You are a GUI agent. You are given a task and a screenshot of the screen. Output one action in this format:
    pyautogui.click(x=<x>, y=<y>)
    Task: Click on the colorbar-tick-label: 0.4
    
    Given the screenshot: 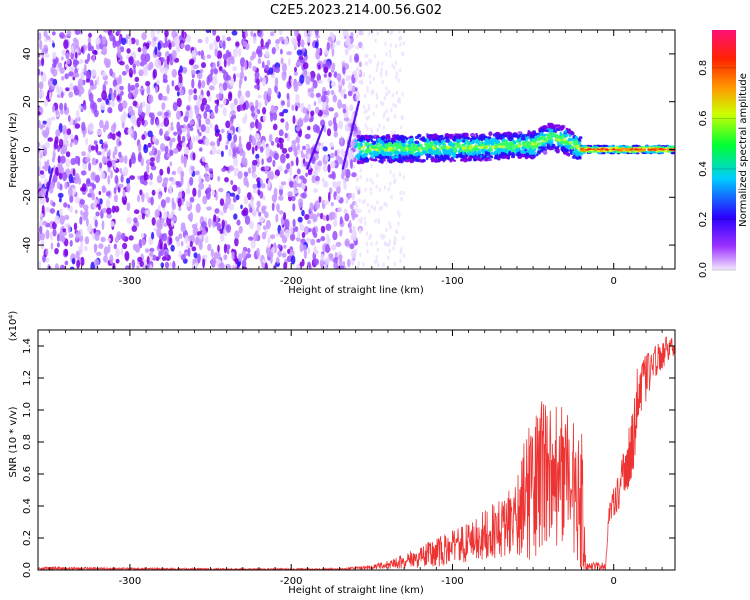 What is the action you would take?
    pyautogui.click(x=703, y=169)
    